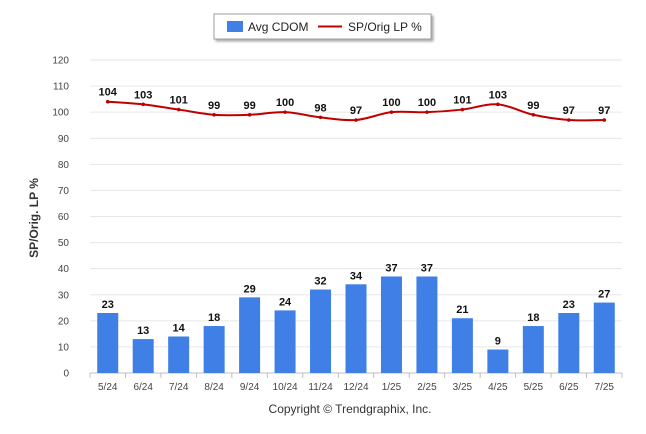 Image resolution: width=646 pixels, height=434 pixels. I want to click on y-tick-label: 0, so click(66, 374).